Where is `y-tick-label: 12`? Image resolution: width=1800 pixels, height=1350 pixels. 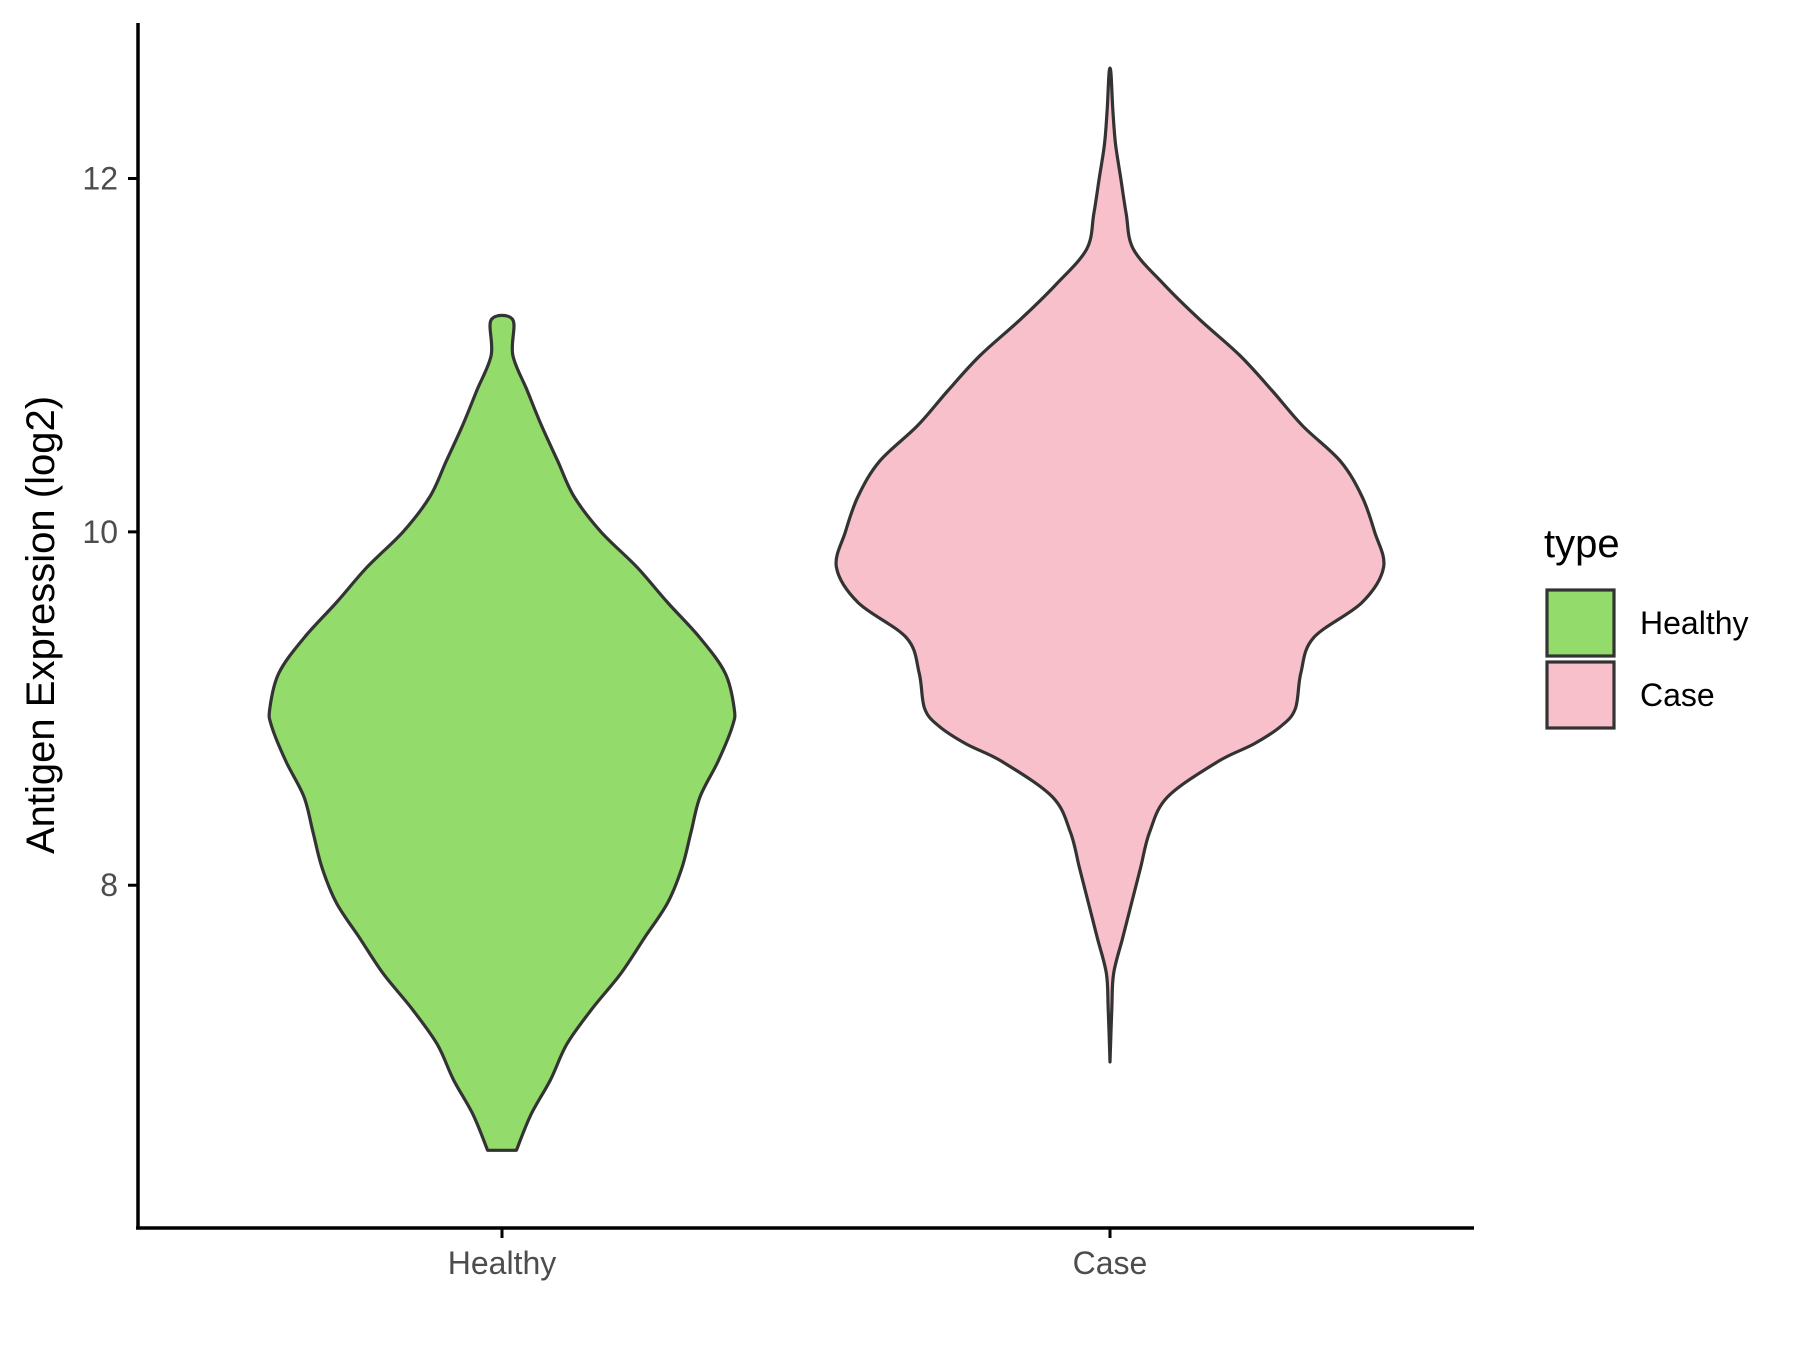
y-tick-label: 12 is located at coordinates (100, 178).